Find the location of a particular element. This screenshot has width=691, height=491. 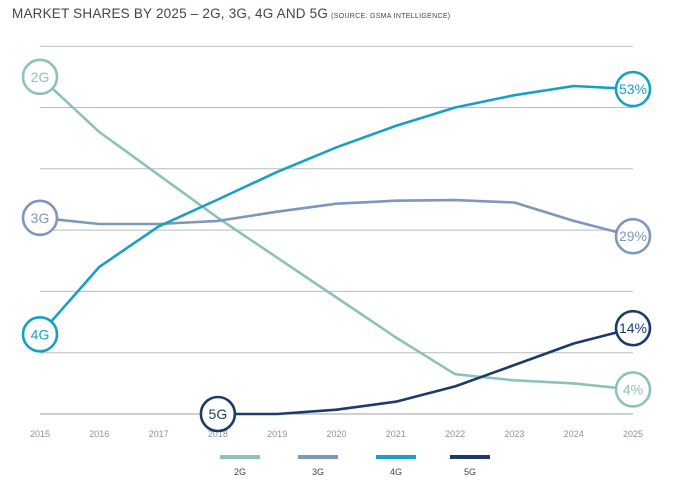

x-tick-label: 2021 is located at coordinates (396, 434).